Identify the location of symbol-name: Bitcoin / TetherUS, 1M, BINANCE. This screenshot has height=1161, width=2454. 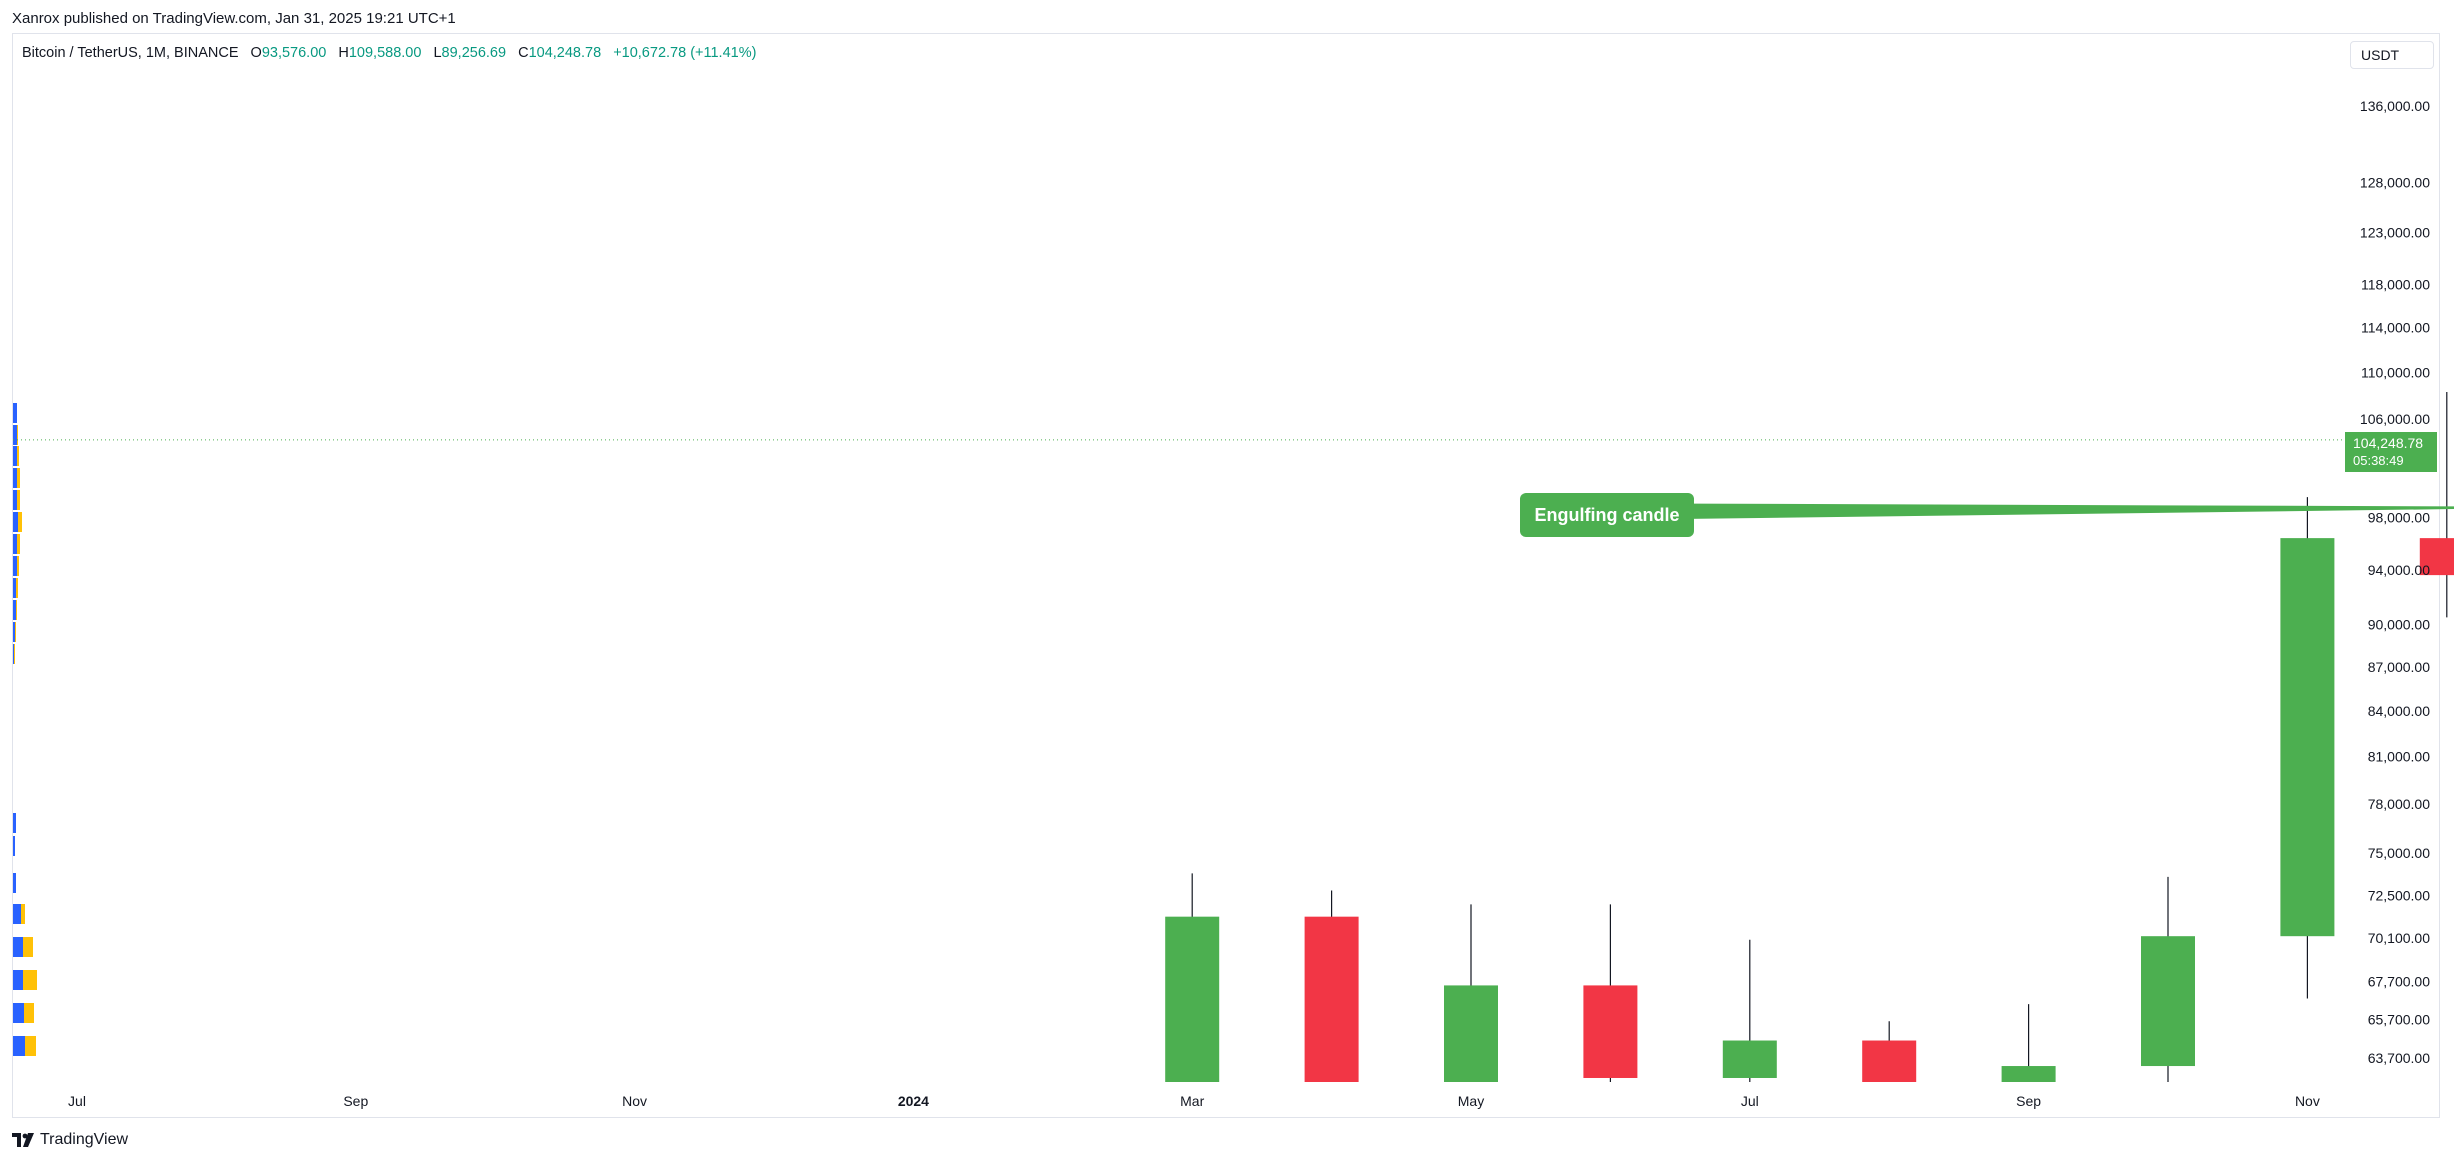
(130, 53).